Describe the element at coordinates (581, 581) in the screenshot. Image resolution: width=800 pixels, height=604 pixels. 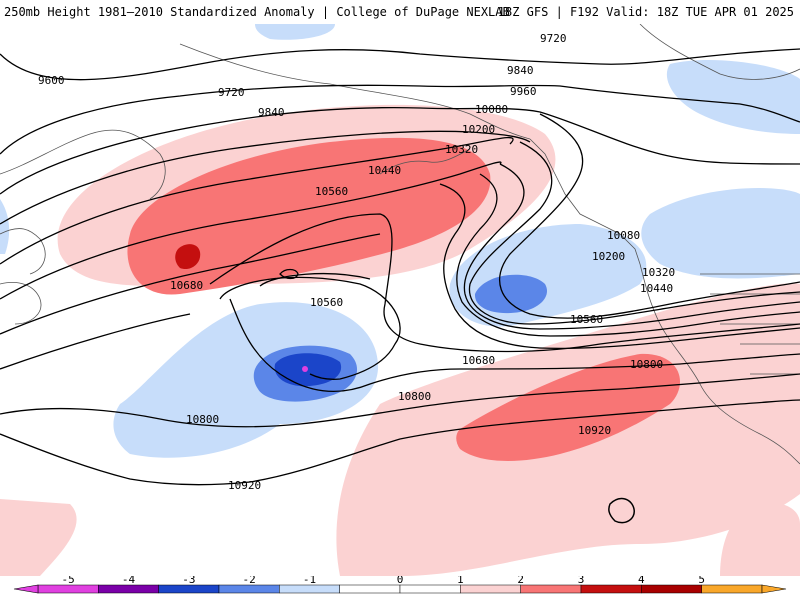
I see `colorbar-tick-label: 3` at that location.